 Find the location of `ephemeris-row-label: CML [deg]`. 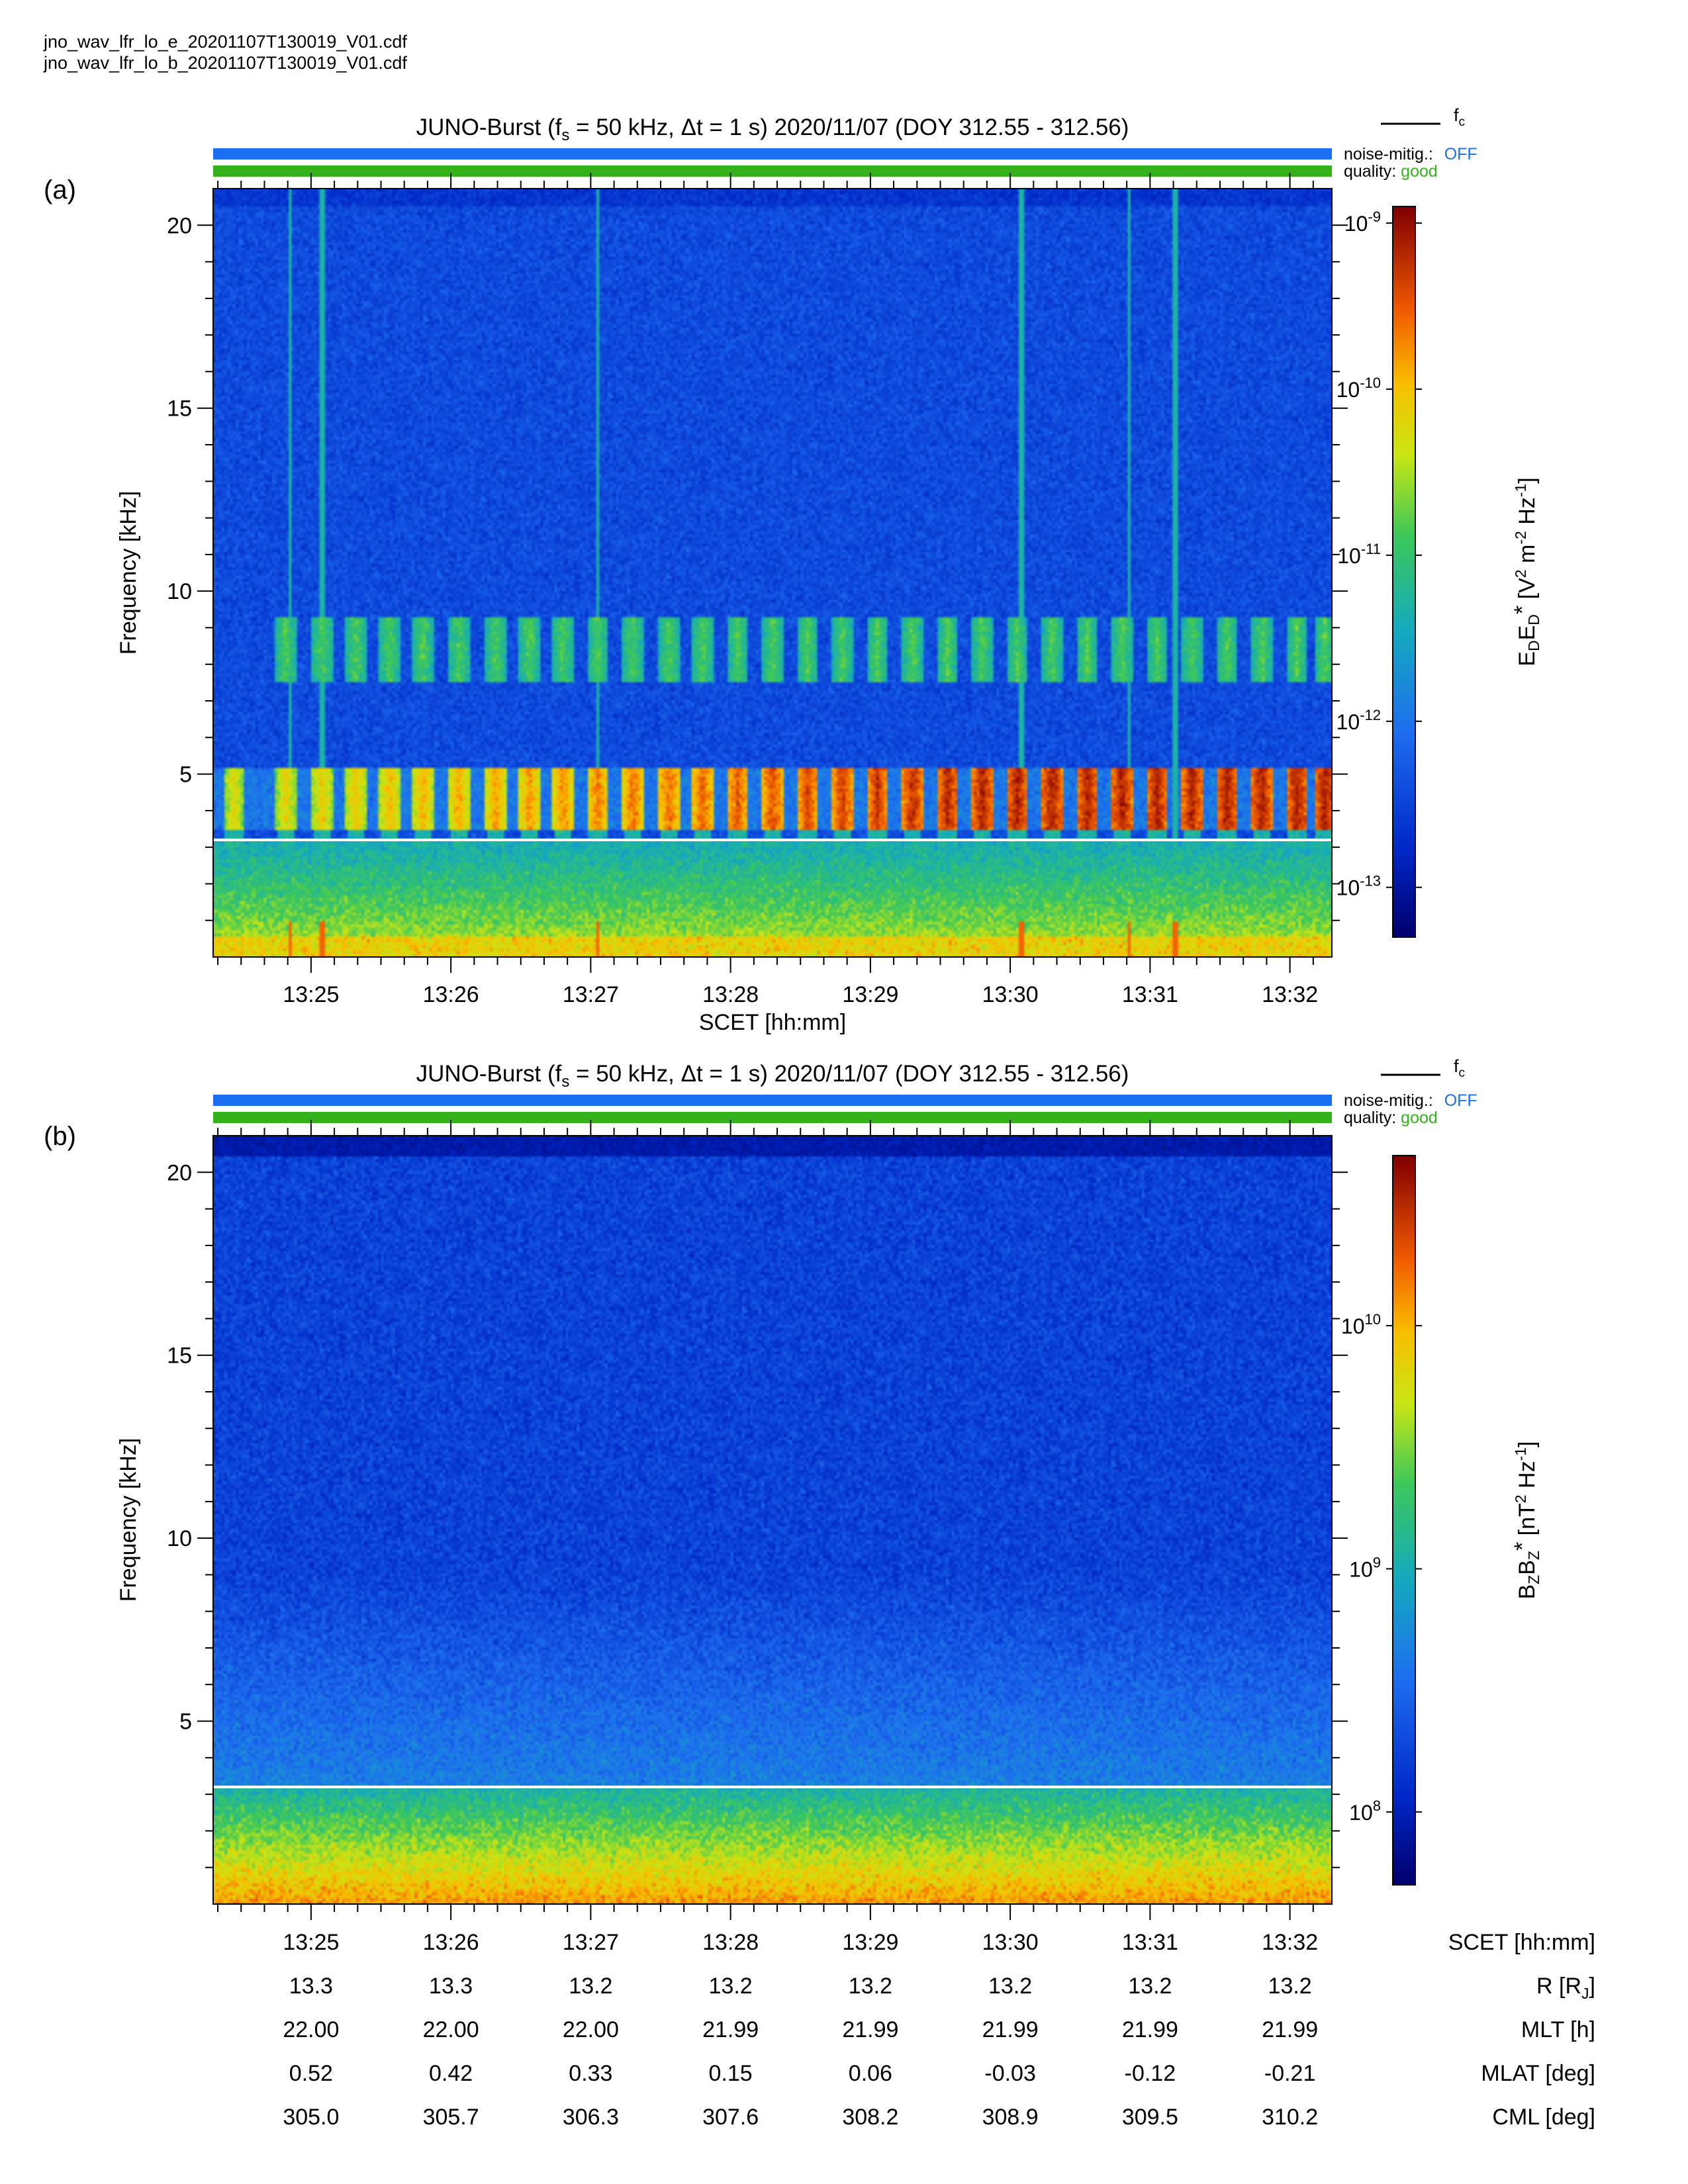

ephemeris-row-label: CML [deg] is located at coordinates (1543, 2117).